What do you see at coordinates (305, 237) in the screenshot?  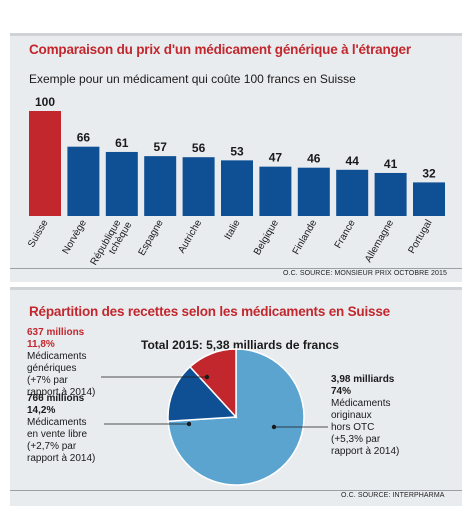 I see `category-tick-label: Finlande` at bounding box center [305, 237].